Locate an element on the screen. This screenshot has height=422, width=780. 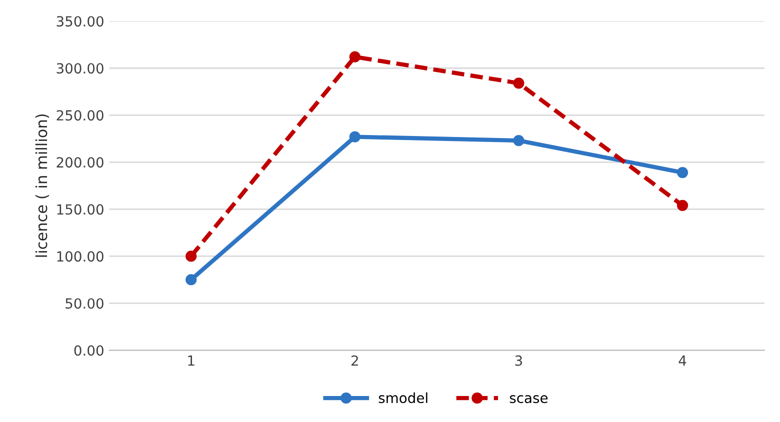
y-tick-label: 300.00 is located at coordinates (80, 68).